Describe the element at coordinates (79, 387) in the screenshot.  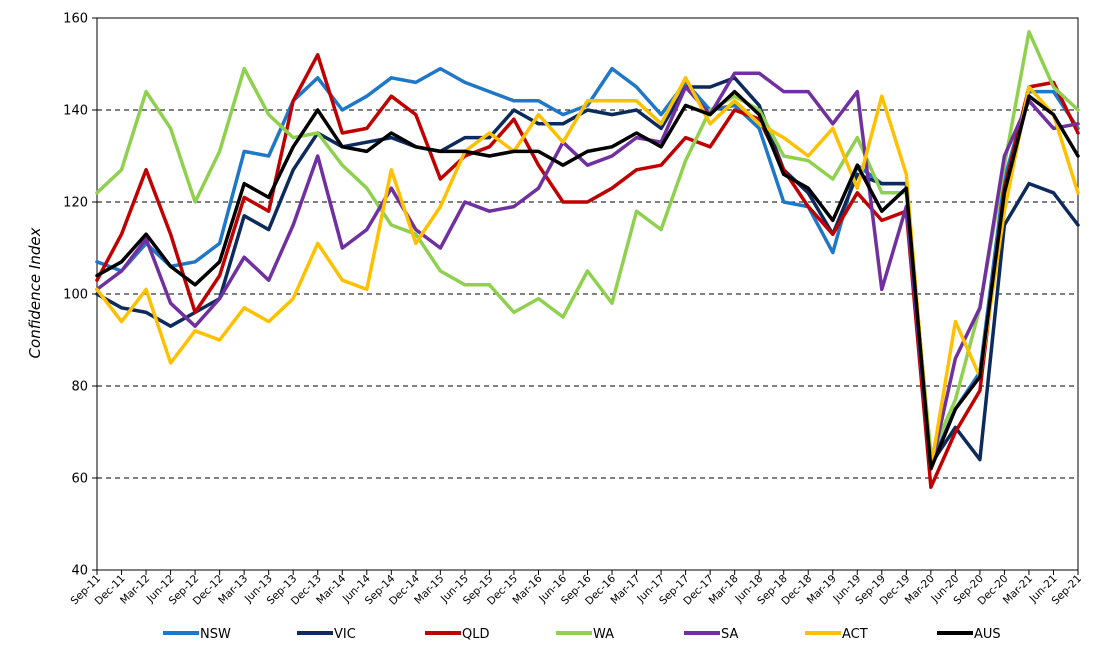
I see `y-tick-label: 80` at that location.